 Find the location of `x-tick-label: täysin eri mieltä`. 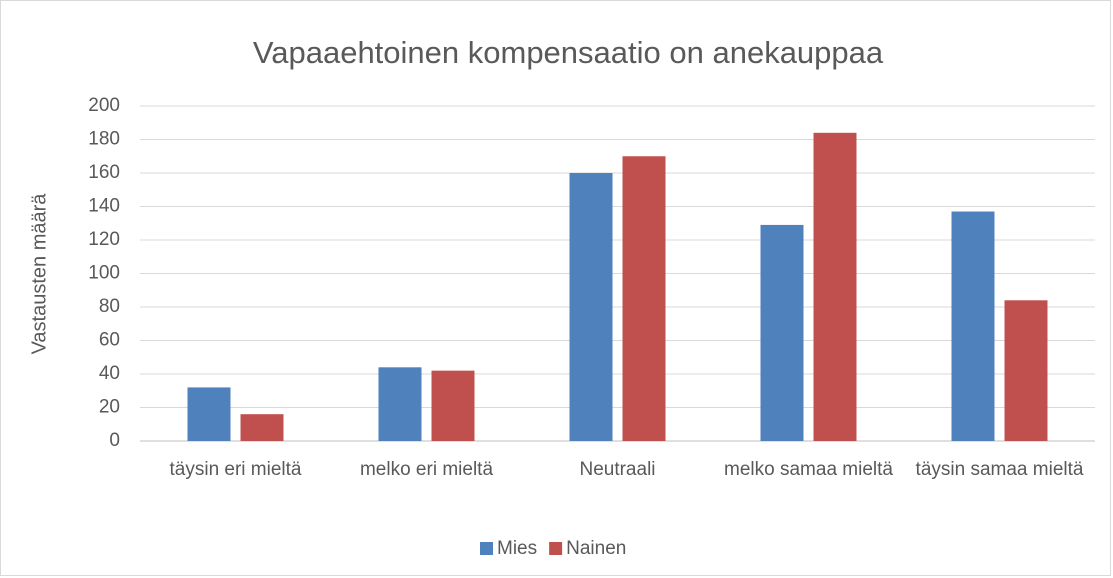

x-tick-label: täysin eri mieltä is located at coordinates (235, 469).